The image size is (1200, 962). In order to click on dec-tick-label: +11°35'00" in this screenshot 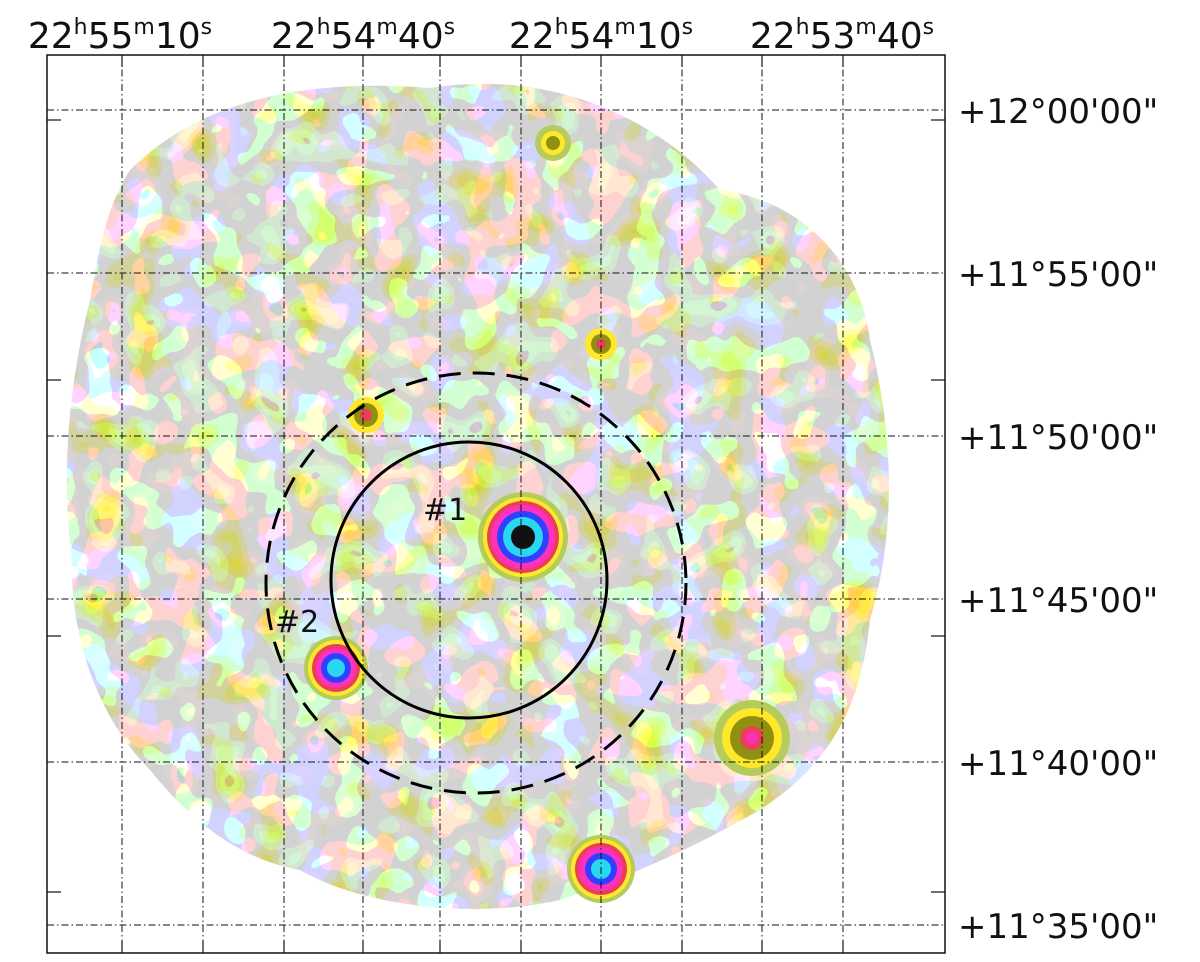, I will do `click(1058, 927)`.